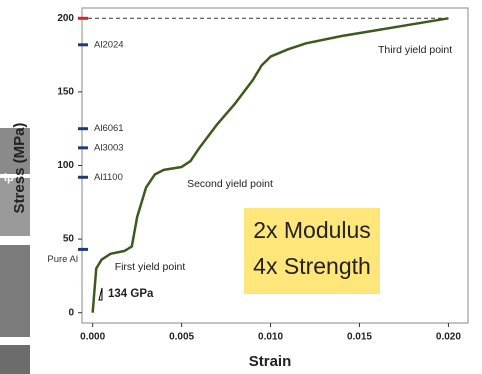  Describe the element at coordinates (108, 177) in the screenshot. I see `reference-label: Al1100` at that location.